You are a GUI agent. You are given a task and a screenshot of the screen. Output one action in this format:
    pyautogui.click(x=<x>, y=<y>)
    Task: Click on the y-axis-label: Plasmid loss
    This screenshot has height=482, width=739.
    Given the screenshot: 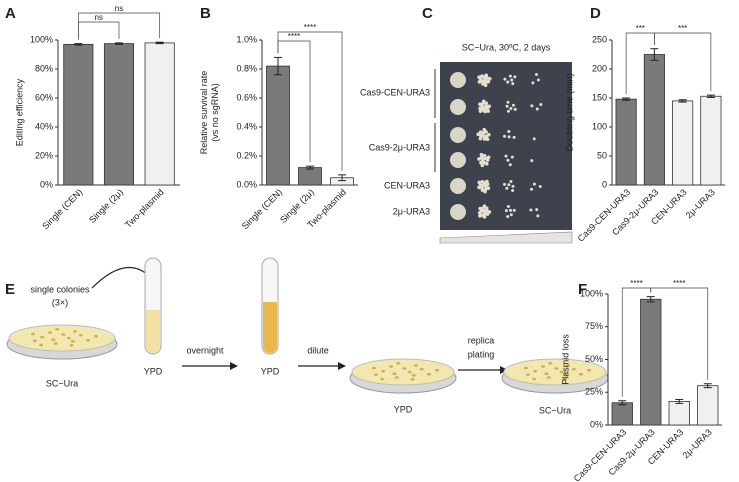 What is the action you would take?
    pyautogui.click(x=565, y=359)
    